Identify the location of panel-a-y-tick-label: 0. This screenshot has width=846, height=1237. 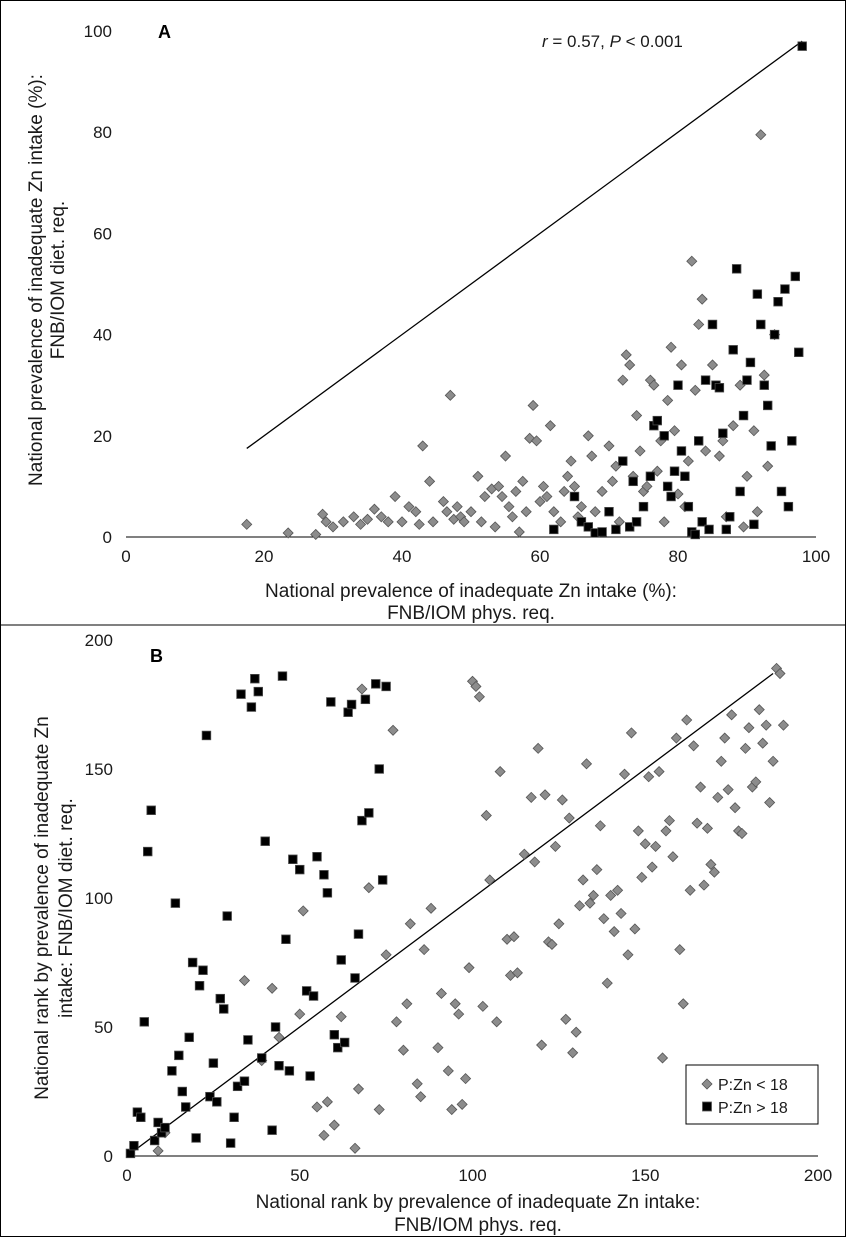
(107, 537).